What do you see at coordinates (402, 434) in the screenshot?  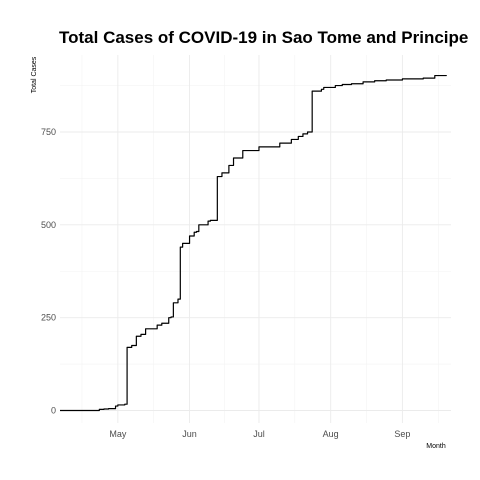 I see `x-tick-label: Sep` at bounding box center [402, 434].